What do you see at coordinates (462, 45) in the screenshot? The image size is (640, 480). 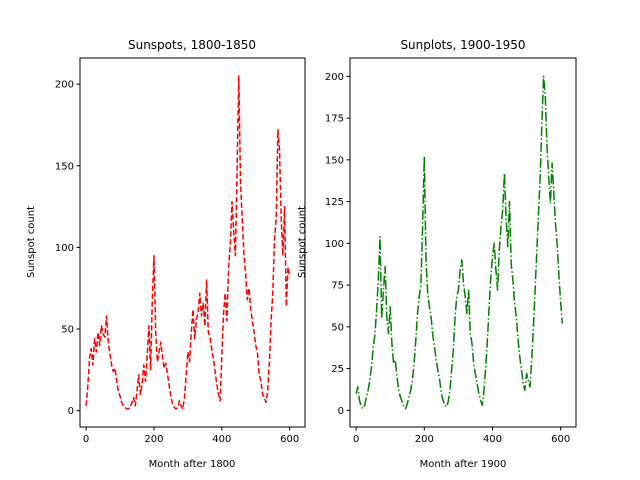 I see `right-chart-title: Sunplots, 1900-1950` at bounding box center [462, 45].